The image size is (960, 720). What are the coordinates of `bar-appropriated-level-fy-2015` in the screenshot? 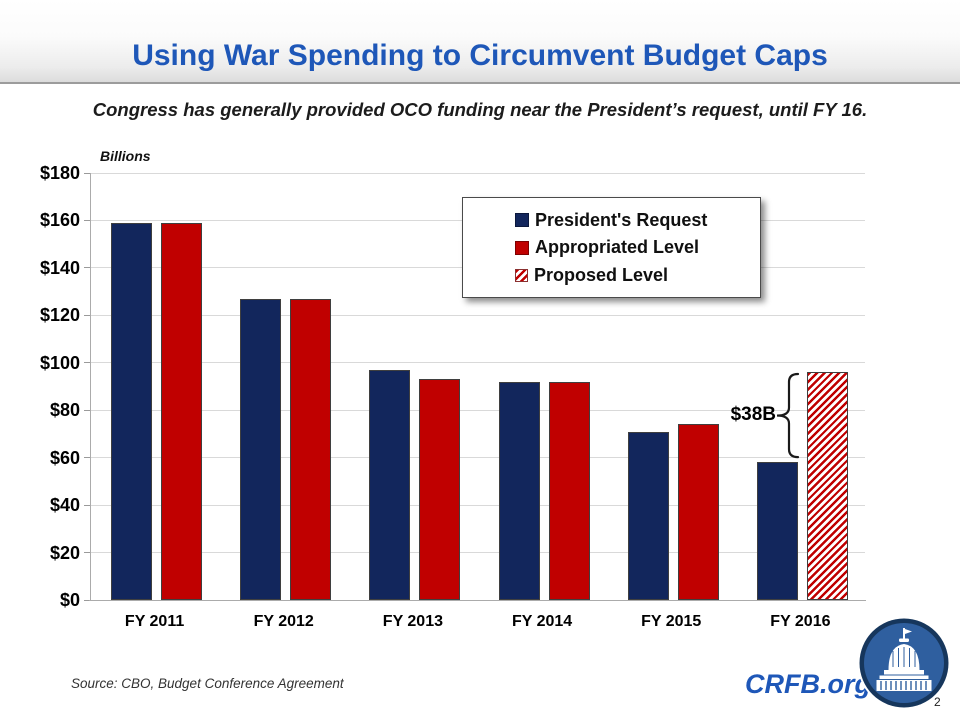 It's located at (698, 512).